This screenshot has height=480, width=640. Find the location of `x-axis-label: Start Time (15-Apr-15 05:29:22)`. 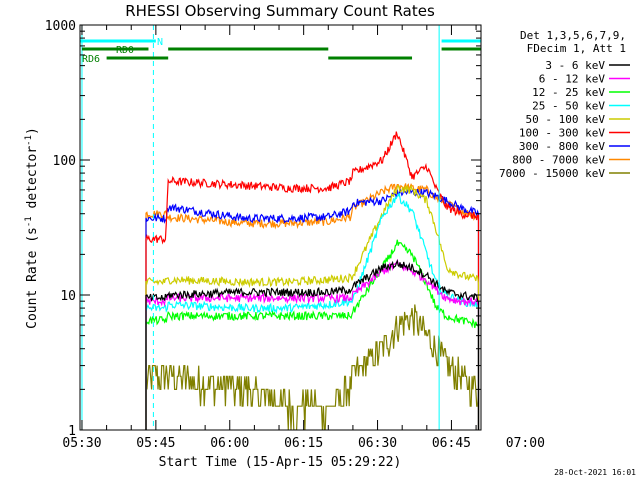

x-axis-label: Start Time (15-Apr-15 05:29:22) is located at coordinates (280, 462).